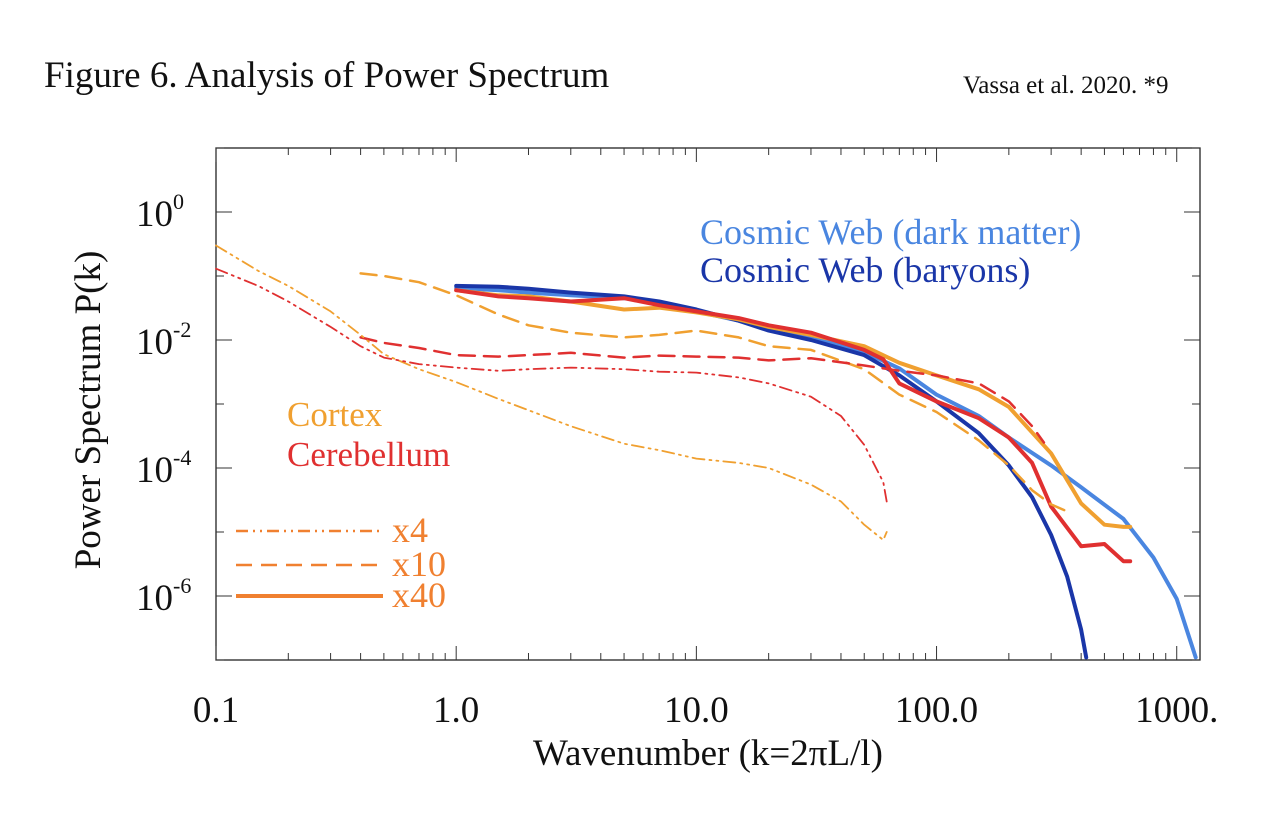 The height and width of the screenshot is (814, 1280). What do you see at coordinates (335, 414) in the screenshot?
I see `annotation-label: Cortex` at bounding box center [335, 414].